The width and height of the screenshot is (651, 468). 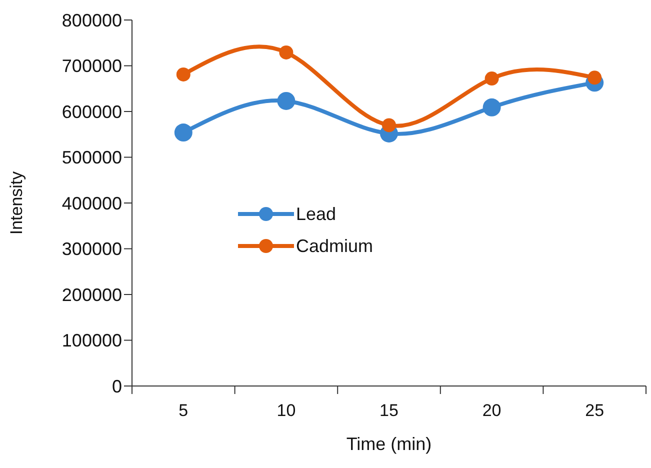 I want to click on legend-label: Lead, so click(x=316, y=214).